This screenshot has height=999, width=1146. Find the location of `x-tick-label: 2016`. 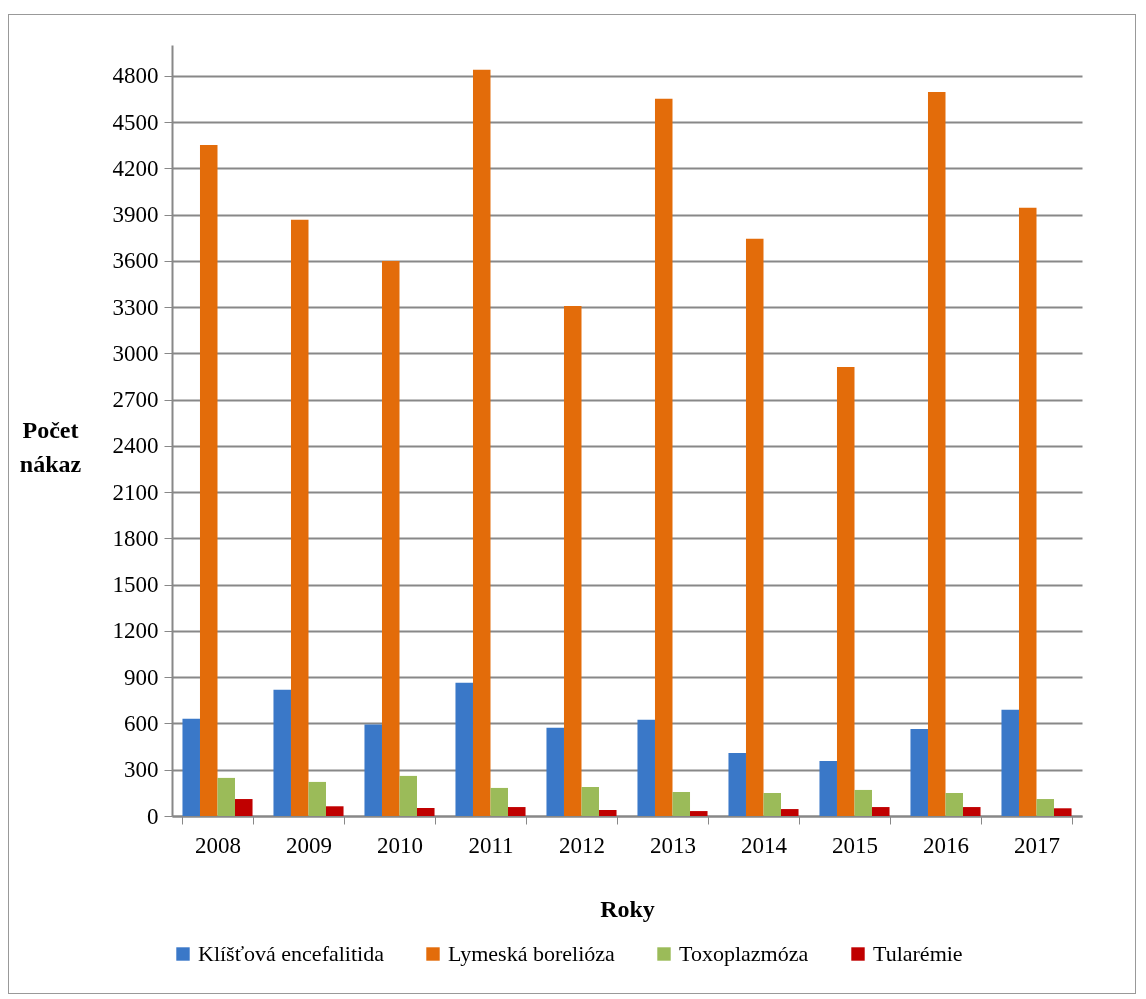

x-tick-label: 2016 is located at coordinates (946, 845).